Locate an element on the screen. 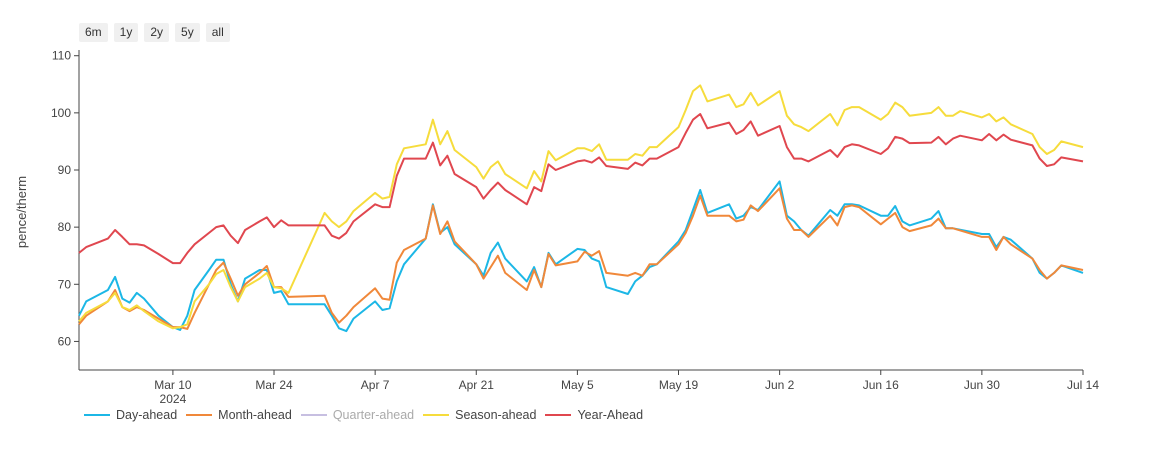  y-tick-label: 110 is located at coordinates (61, 56).